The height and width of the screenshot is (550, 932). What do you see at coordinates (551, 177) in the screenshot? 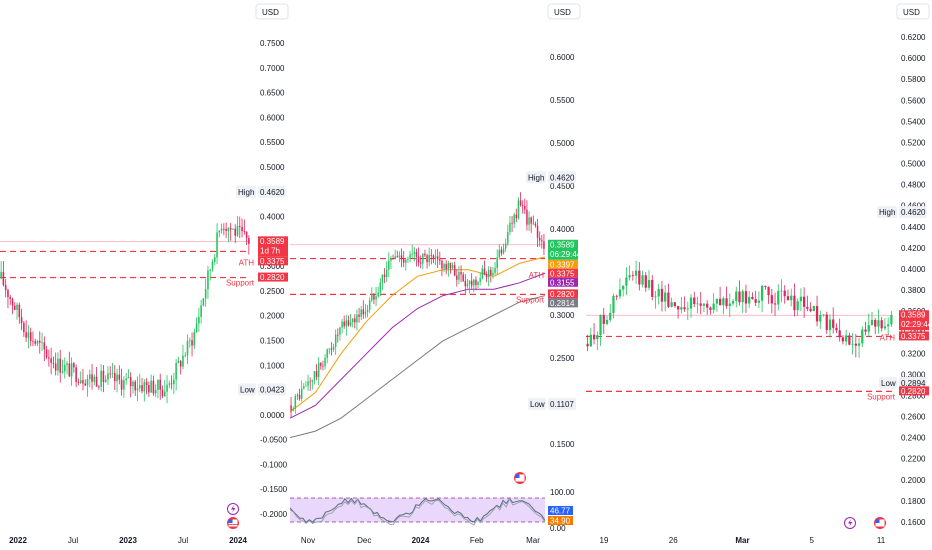
I see `high-marker: High 0.4620` at bounding box center [551, 177].